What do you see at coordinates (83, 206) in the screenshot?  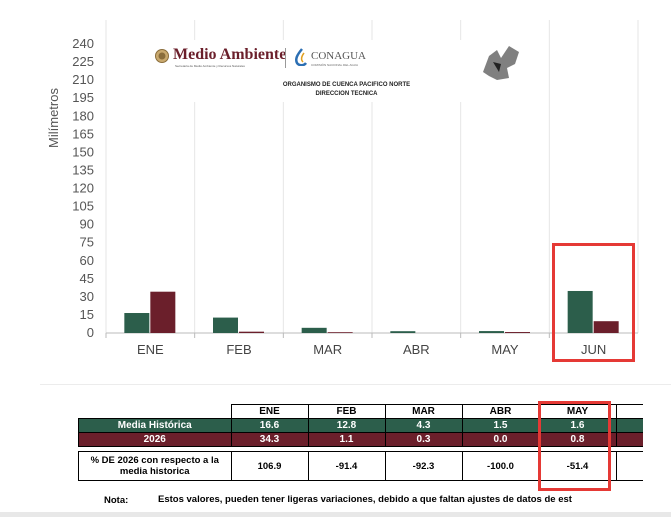 I see `y-tick-label: 105` at bounding box center [83, 206].